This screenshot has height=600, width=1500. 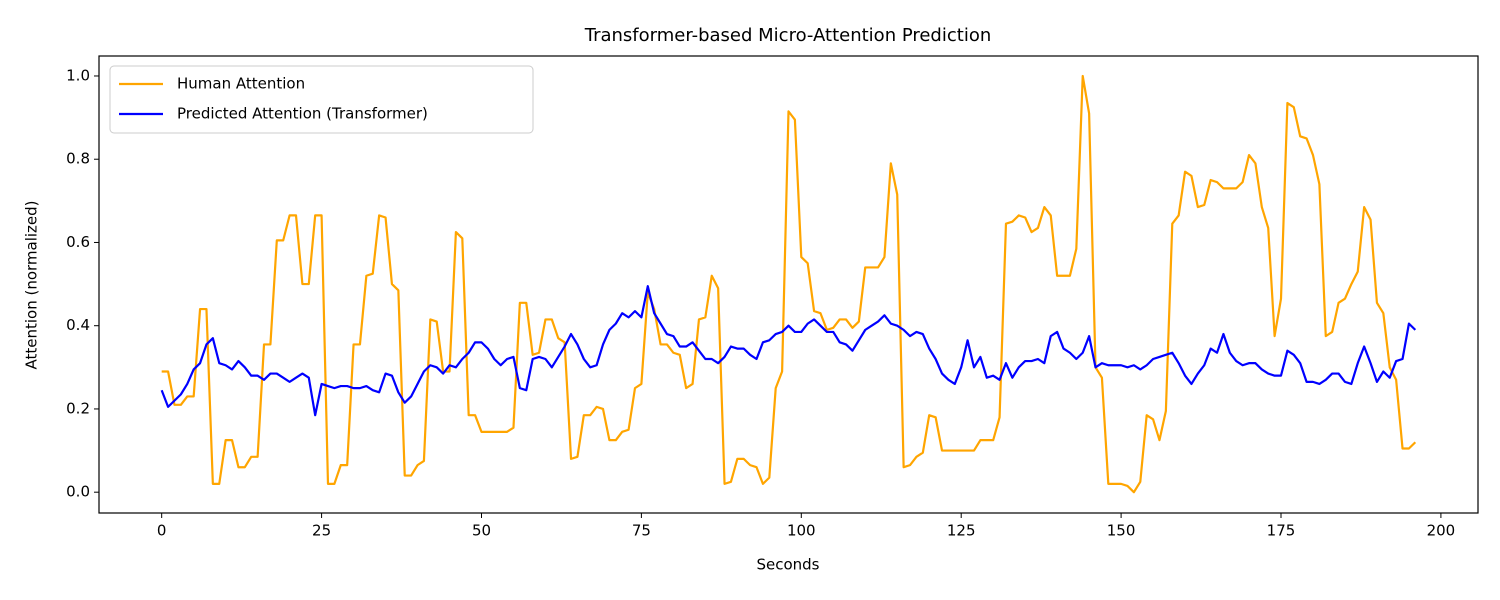 What do you see at coordinates (801, 531) in the screenshot?
I see `x-tick-label: 100` at bounding box center [801, 531].